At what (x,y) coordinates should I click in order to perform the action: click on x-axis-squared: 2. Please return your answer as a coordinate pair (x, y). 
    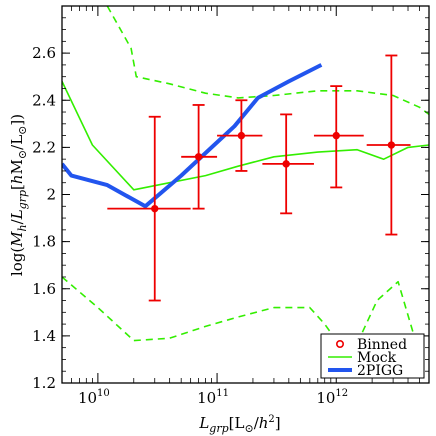
    Looking at the image, I should click on (271, 419).